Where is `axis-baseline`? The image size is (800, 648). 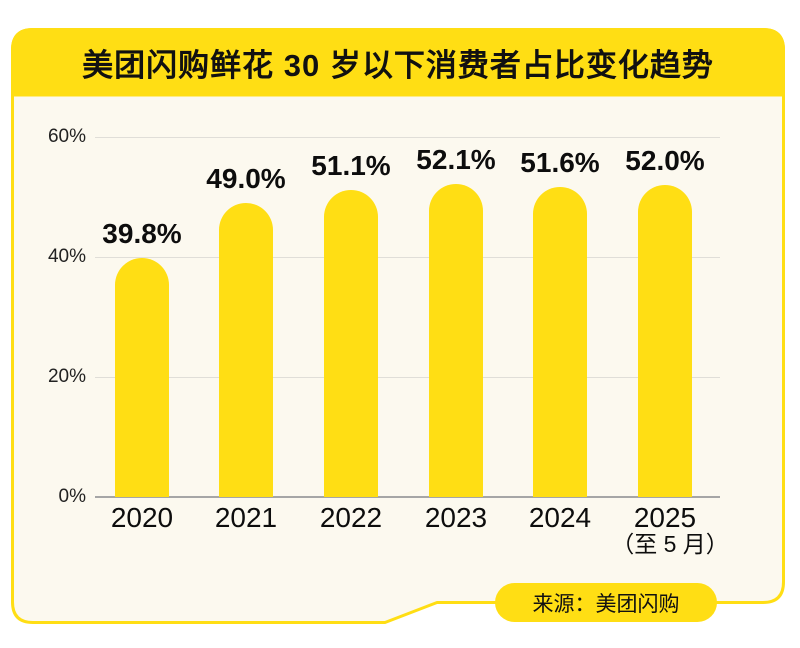 axis-baseline is located at coordinates (407, 497).